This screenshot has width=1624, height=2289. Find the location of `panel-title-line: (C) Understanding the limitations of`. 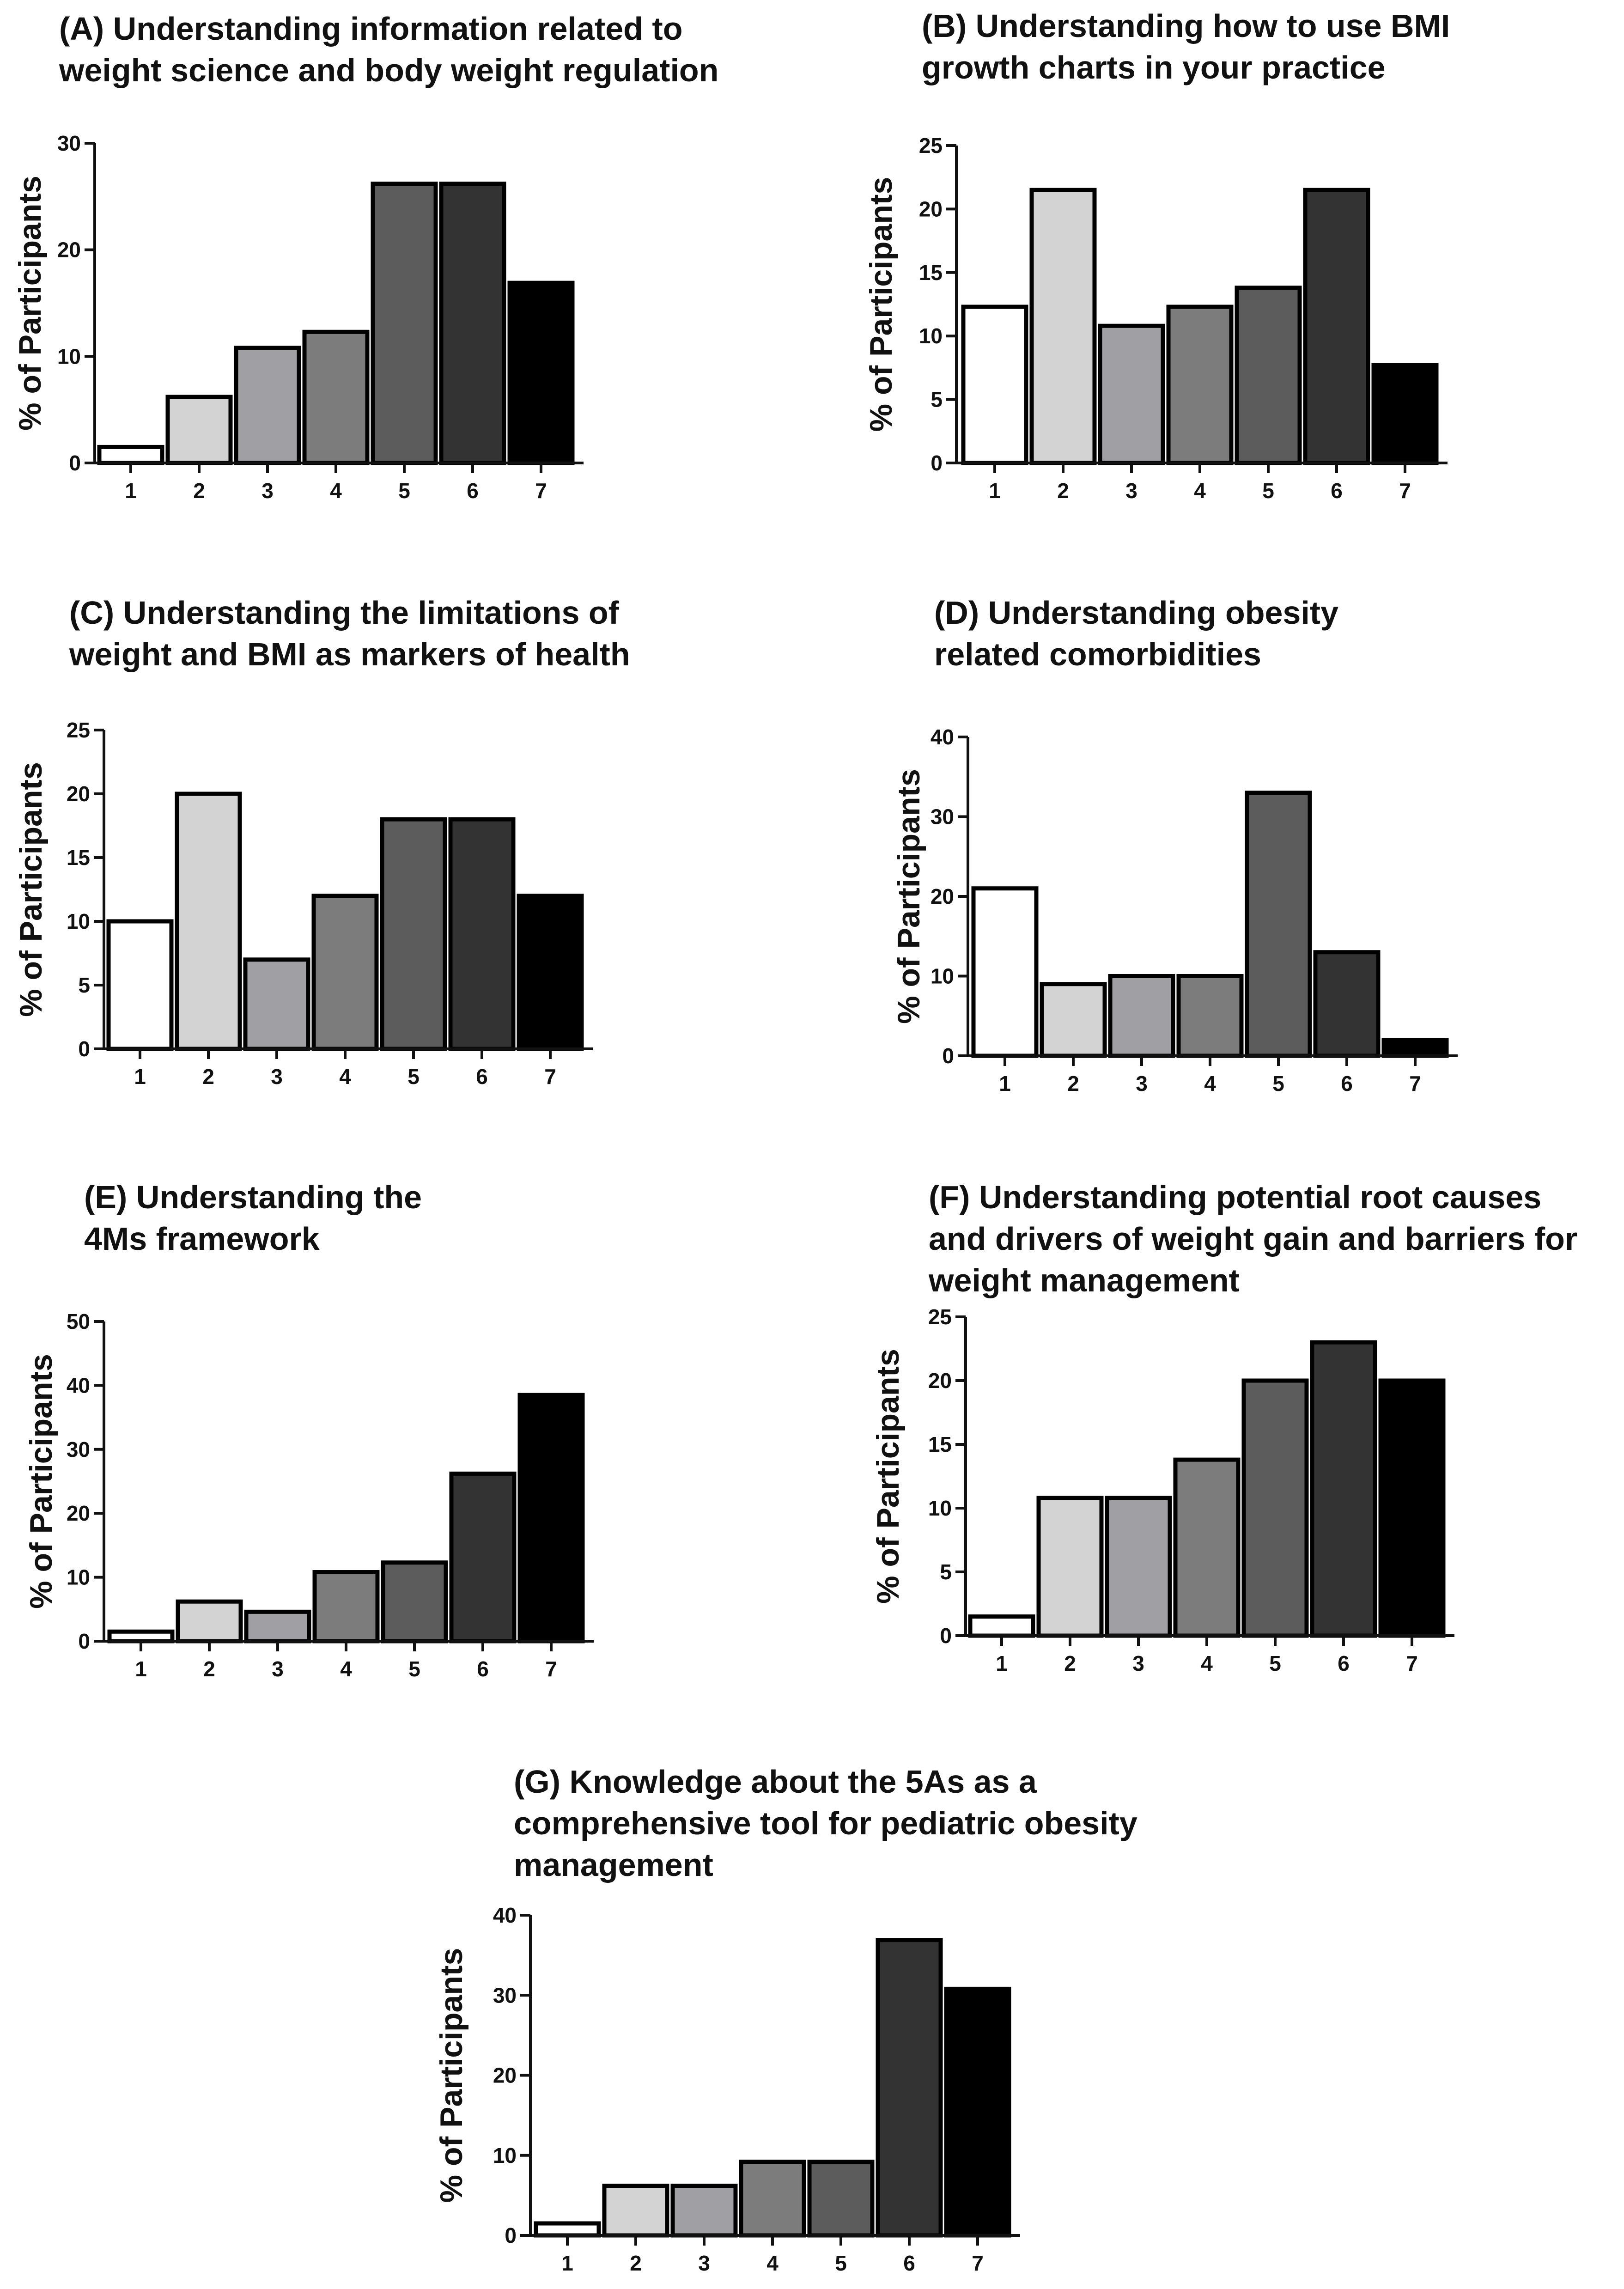

panel-title-line: (C) Understanding the limitations of is located at coordinates (344, 613).